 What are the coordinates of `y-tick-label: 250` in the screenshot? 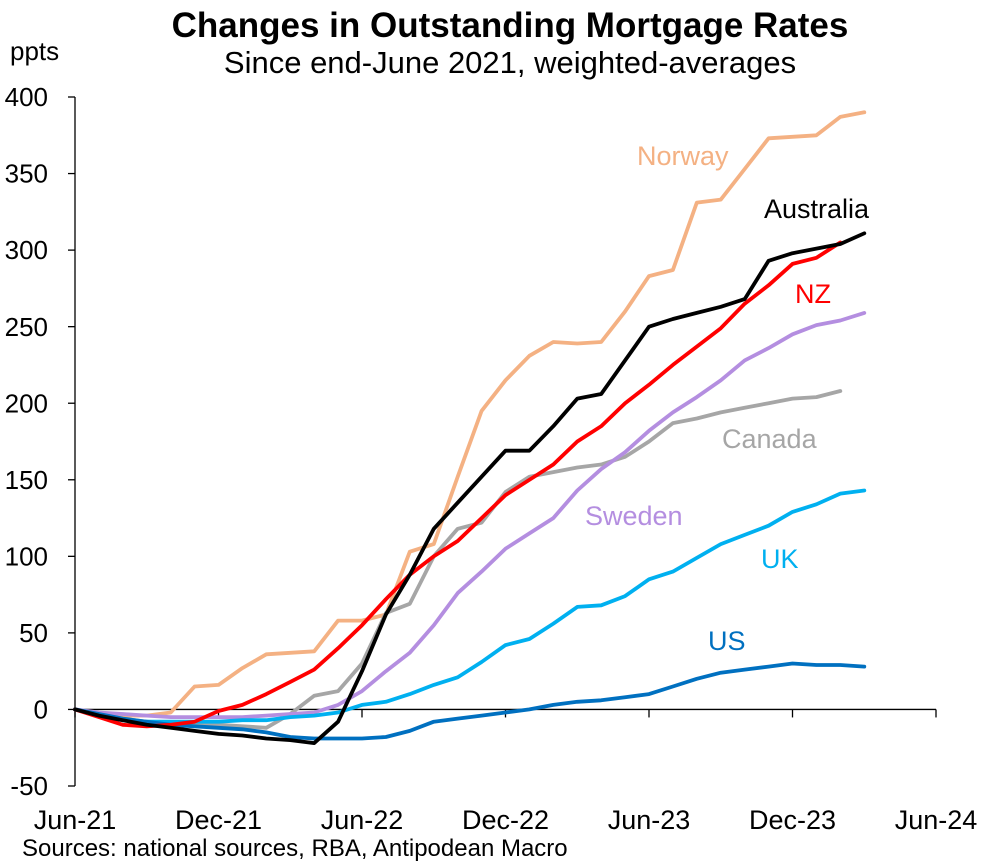 It's located at (26, 327).